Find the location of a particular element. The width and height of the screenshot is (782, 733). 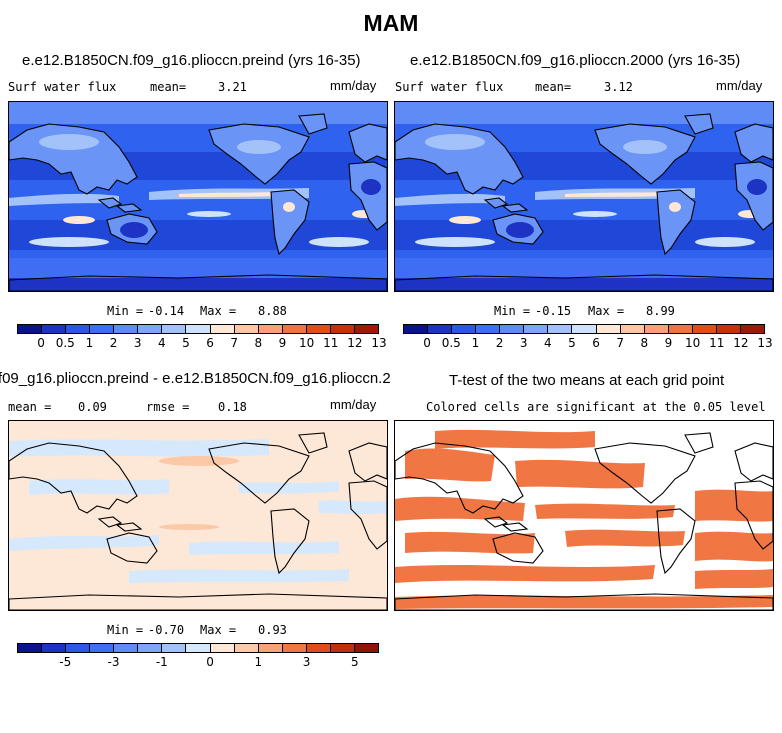

panel2-colorbar is located at coordinates (584, 329).